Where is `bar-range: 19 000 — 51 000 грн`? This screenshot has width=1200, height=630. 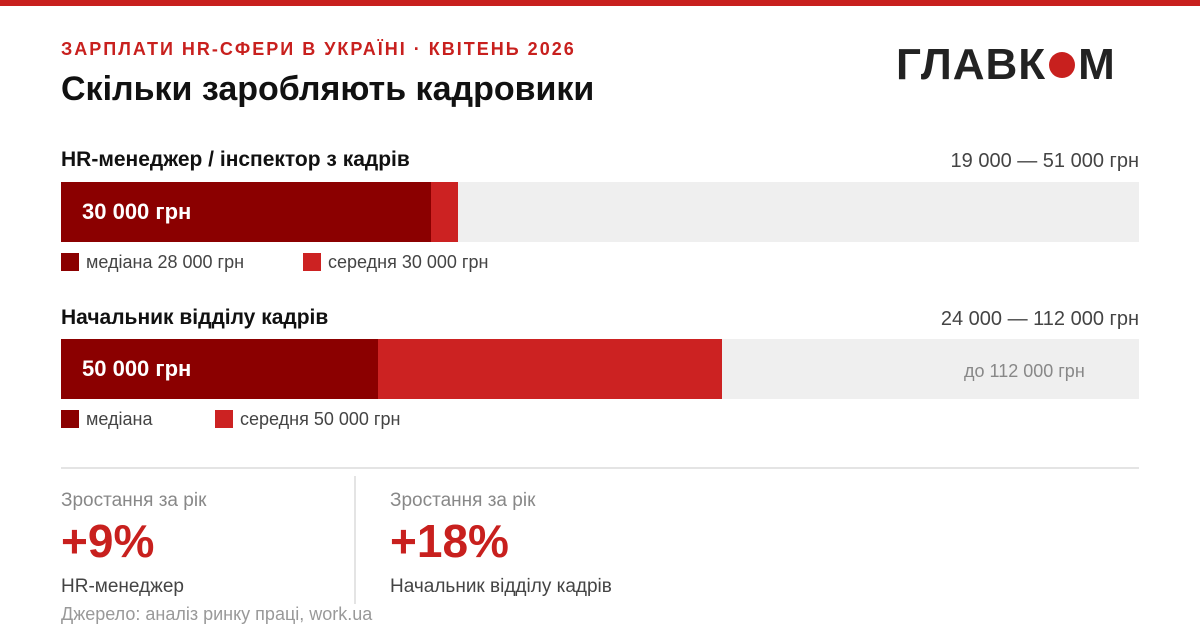 bar-range: 19 000 — 51 000 грн is located at coordinates (1044, 161).